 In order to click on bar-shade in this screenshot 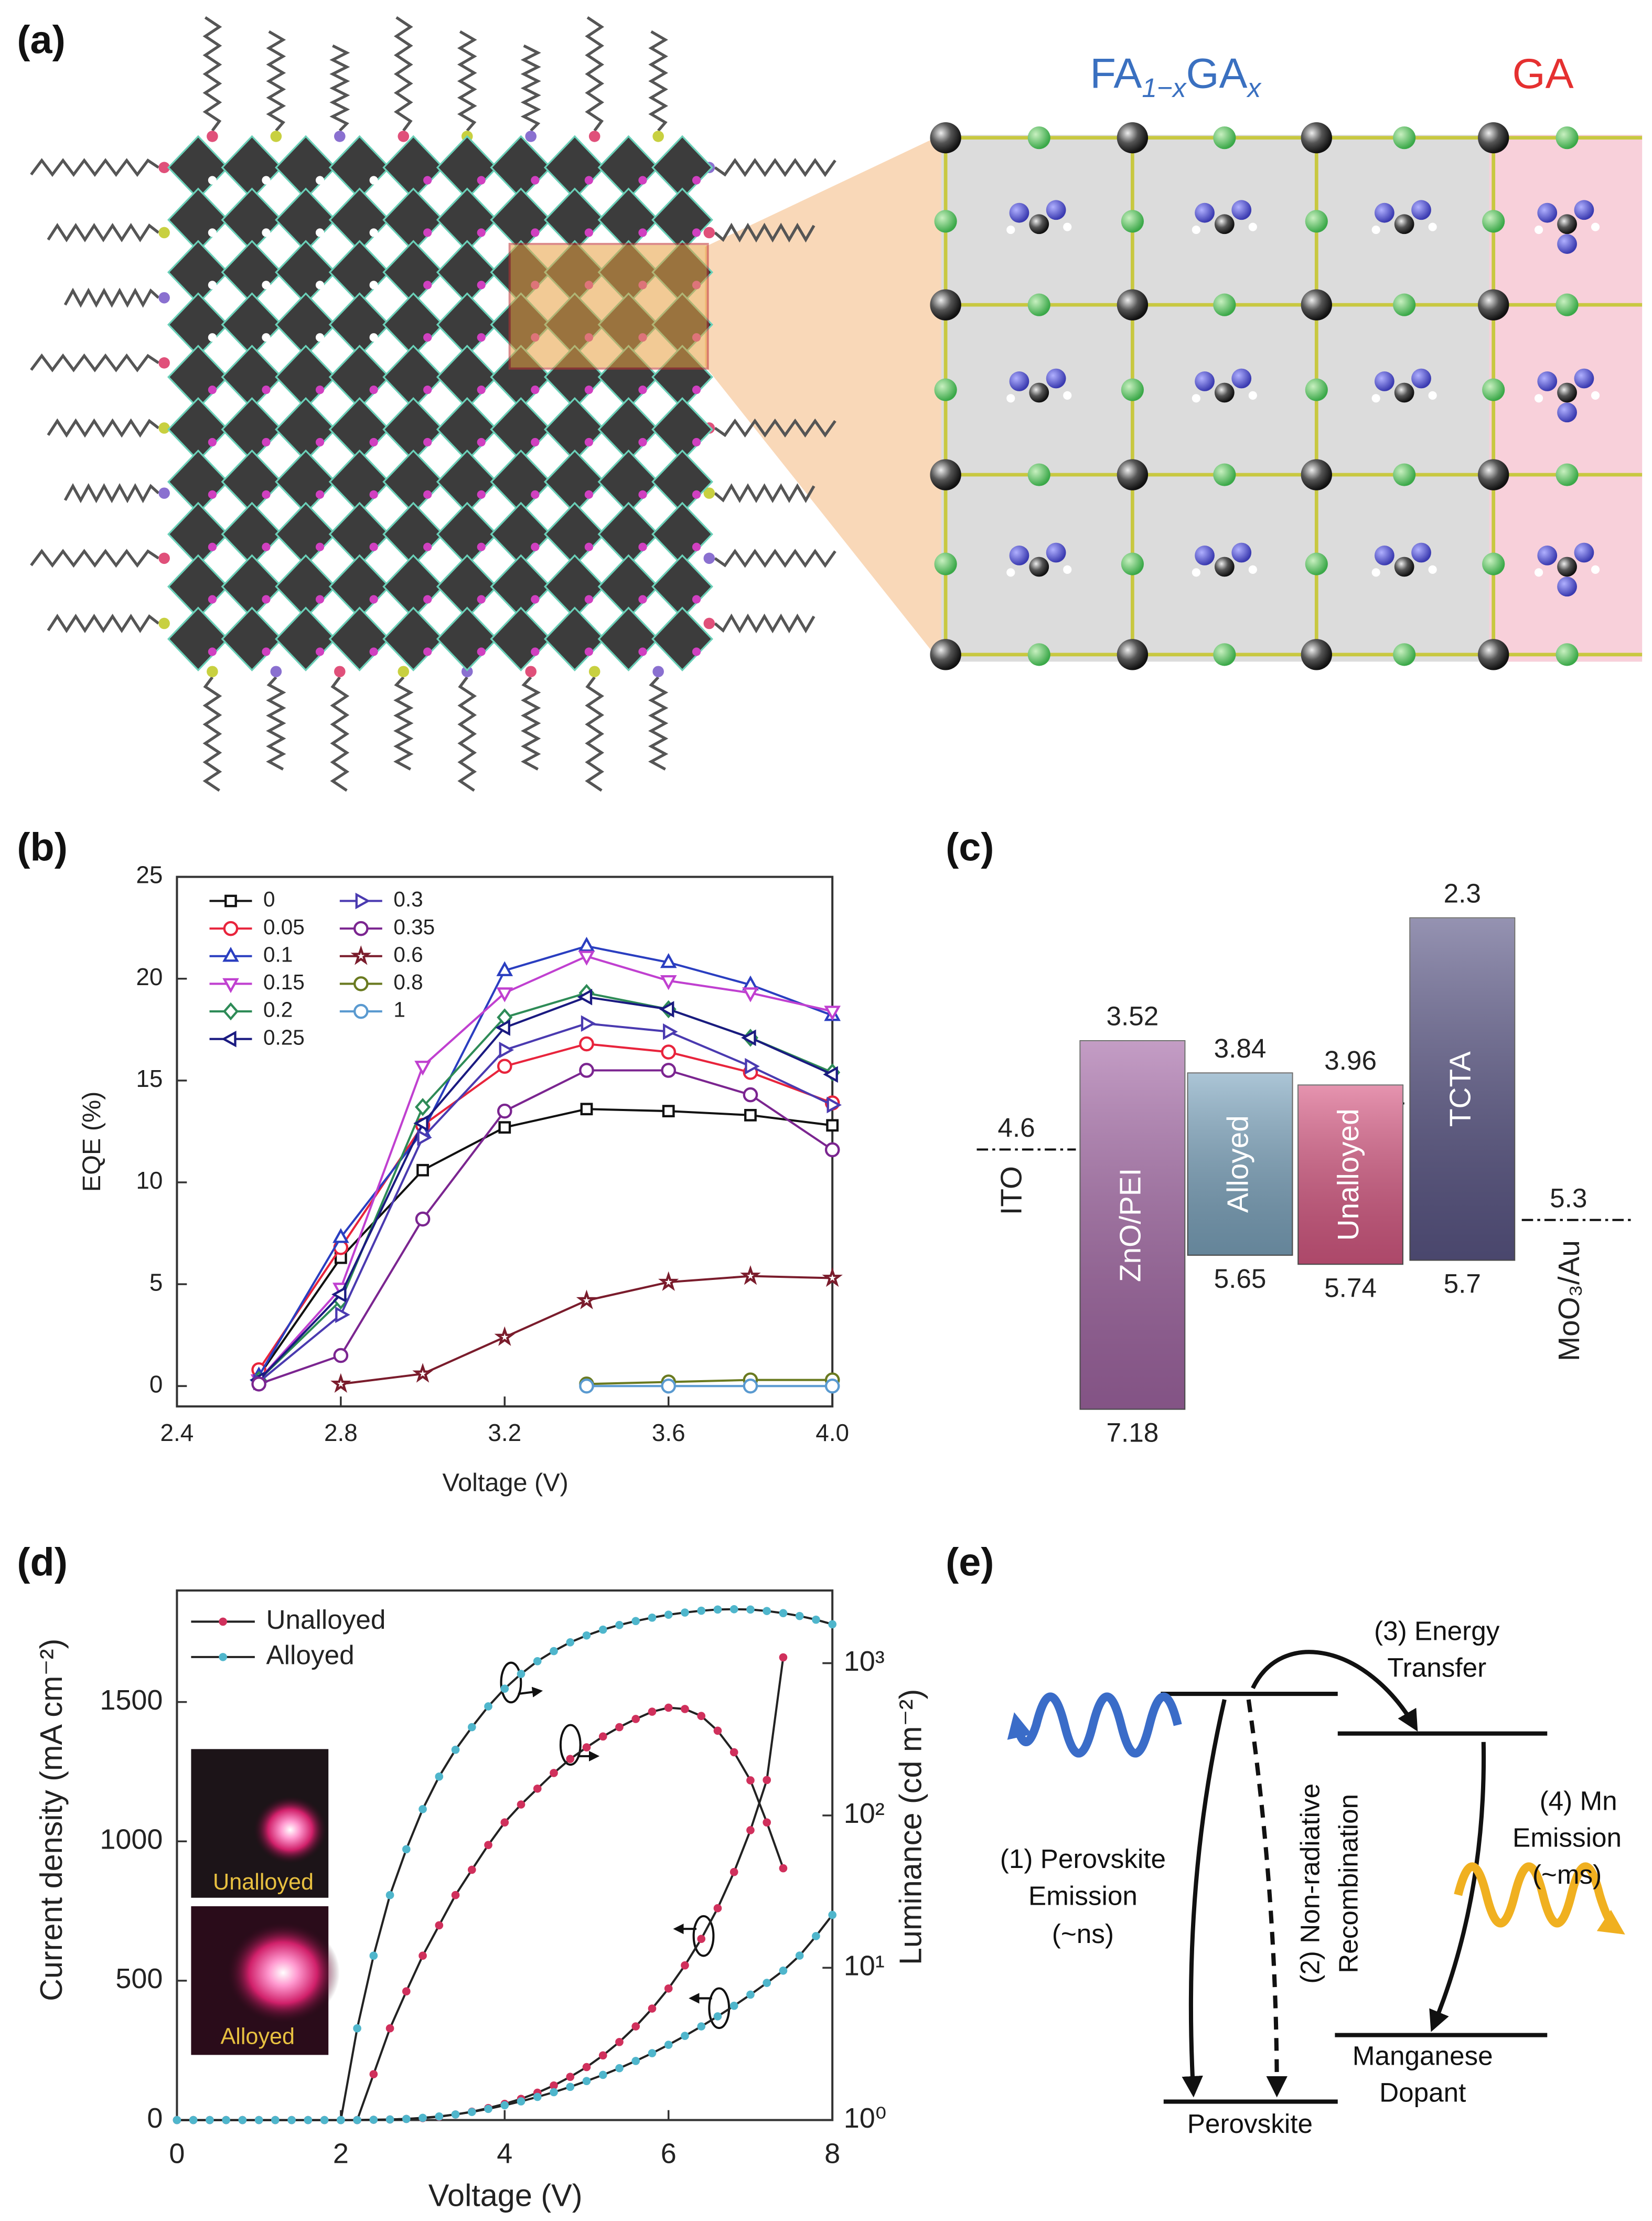, I will do `click(1240, 1164)`.